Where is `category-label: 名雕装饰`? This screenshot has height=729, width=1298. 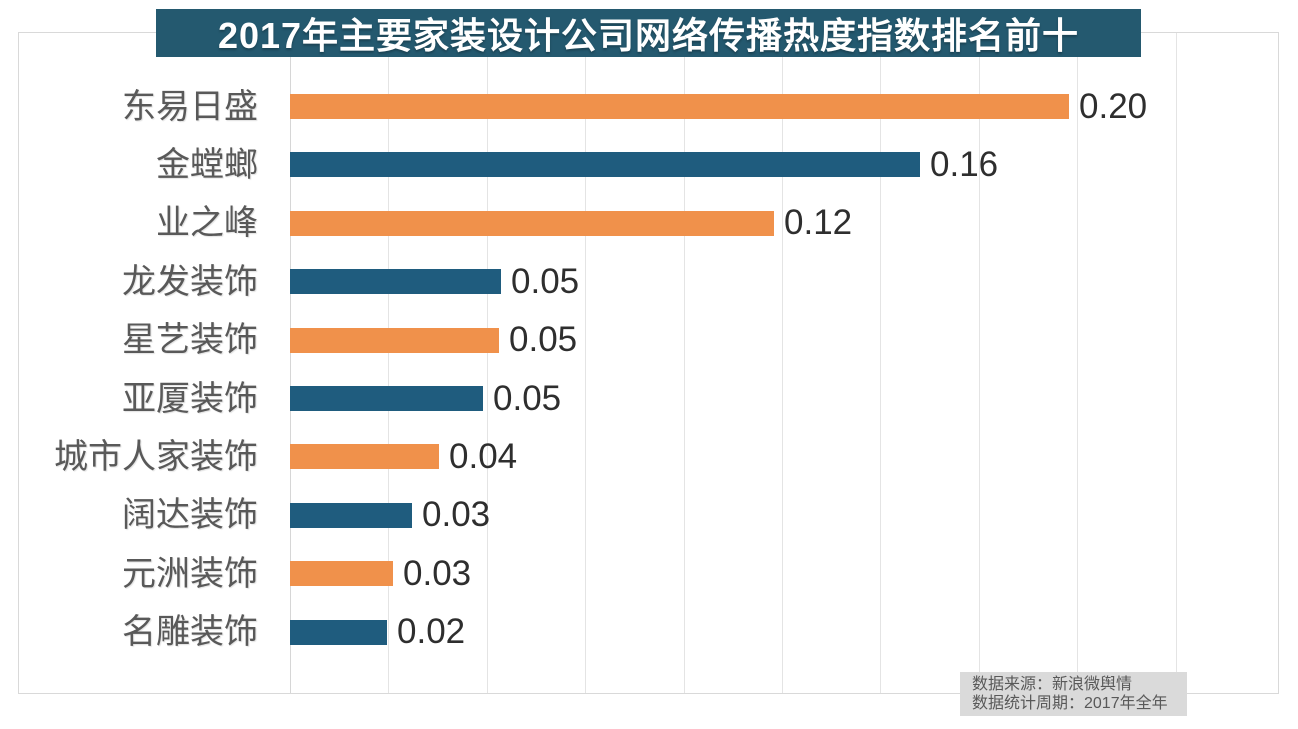 category-label: 名雕装饰 is located at coordinates (190, 632).